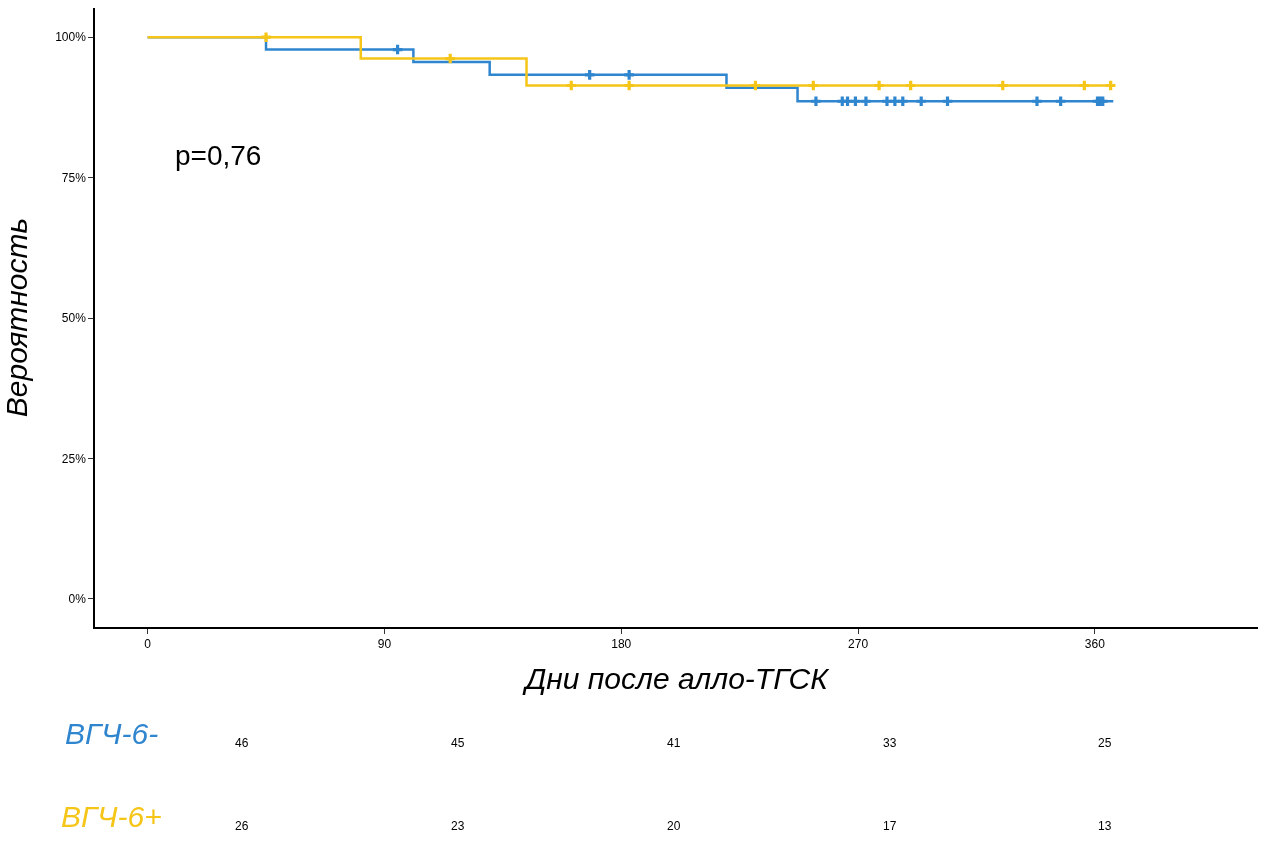 This screenshot has height=852, width=1270. I want to click on text: ВГЧ-6-, so click(112, 733).